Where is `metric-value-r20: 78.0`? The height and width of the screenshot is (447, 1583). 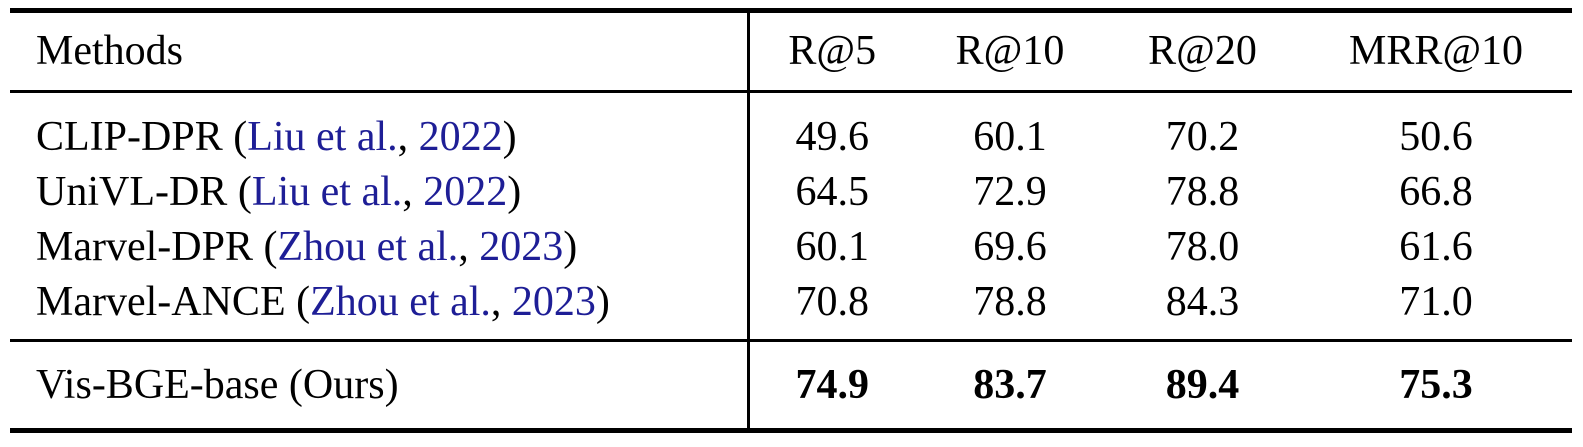
metric-value-r20: 78.0 is located at coordinates (1202, 247).